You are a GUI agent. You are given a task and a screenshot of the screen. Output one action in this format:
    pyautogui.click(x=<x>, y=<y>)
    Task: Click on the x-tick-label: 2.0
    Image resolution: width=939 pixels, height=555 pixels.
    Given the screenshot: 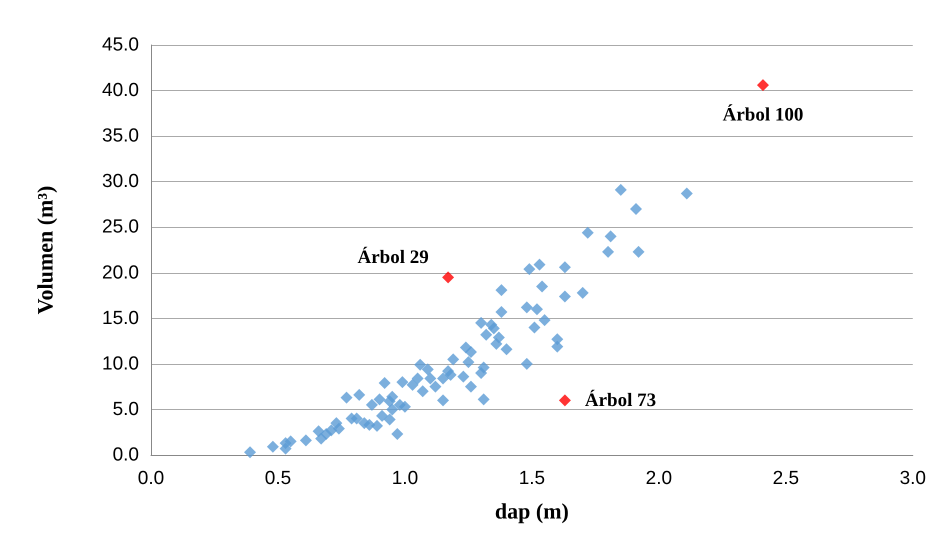 What is the action you would take?
    pyautogui.click(x=659, y=478)
    